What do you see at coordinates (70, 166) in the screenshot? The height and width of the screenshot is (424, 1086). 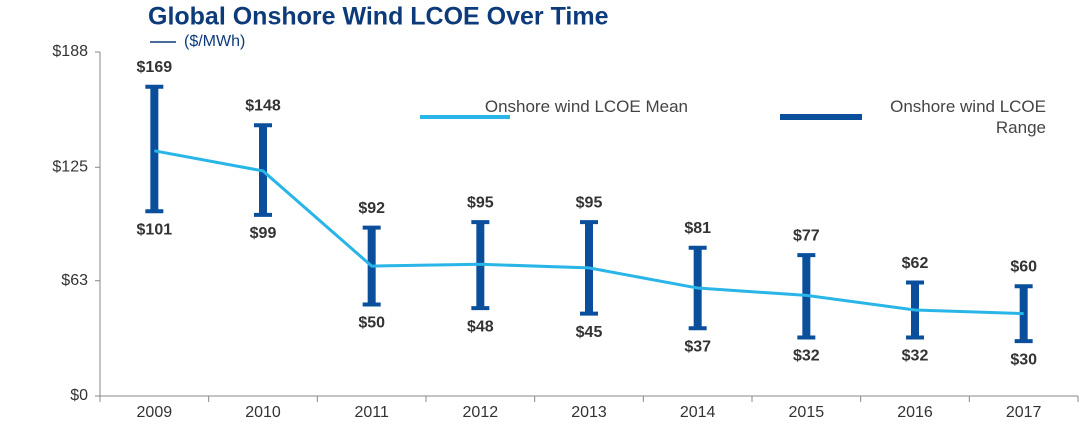 I see `y-tick-label: $125` at bounding box center [70, 166].